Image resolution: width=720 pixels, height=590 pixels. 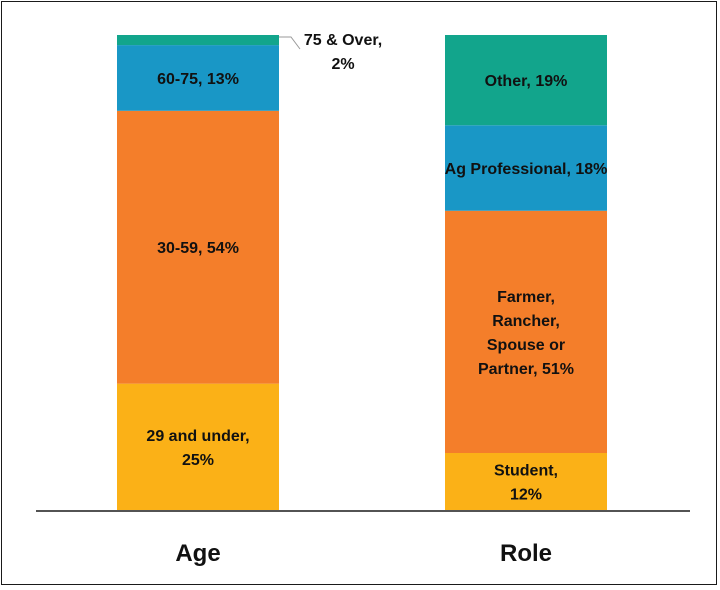 I want to click on data-label-role-student-12: Student, 12%, so click(x=526, y=483).